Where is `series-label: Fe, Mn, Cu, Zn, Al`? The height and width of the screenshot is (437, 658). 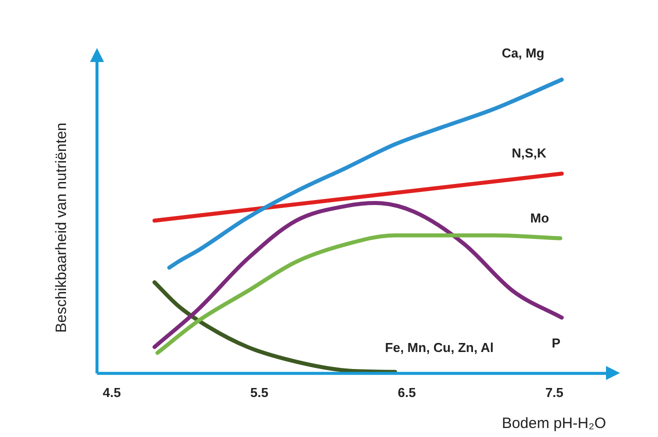
series-label: Fe, Mn, Cu, Zn, Al is located at coordinates (439, 347).